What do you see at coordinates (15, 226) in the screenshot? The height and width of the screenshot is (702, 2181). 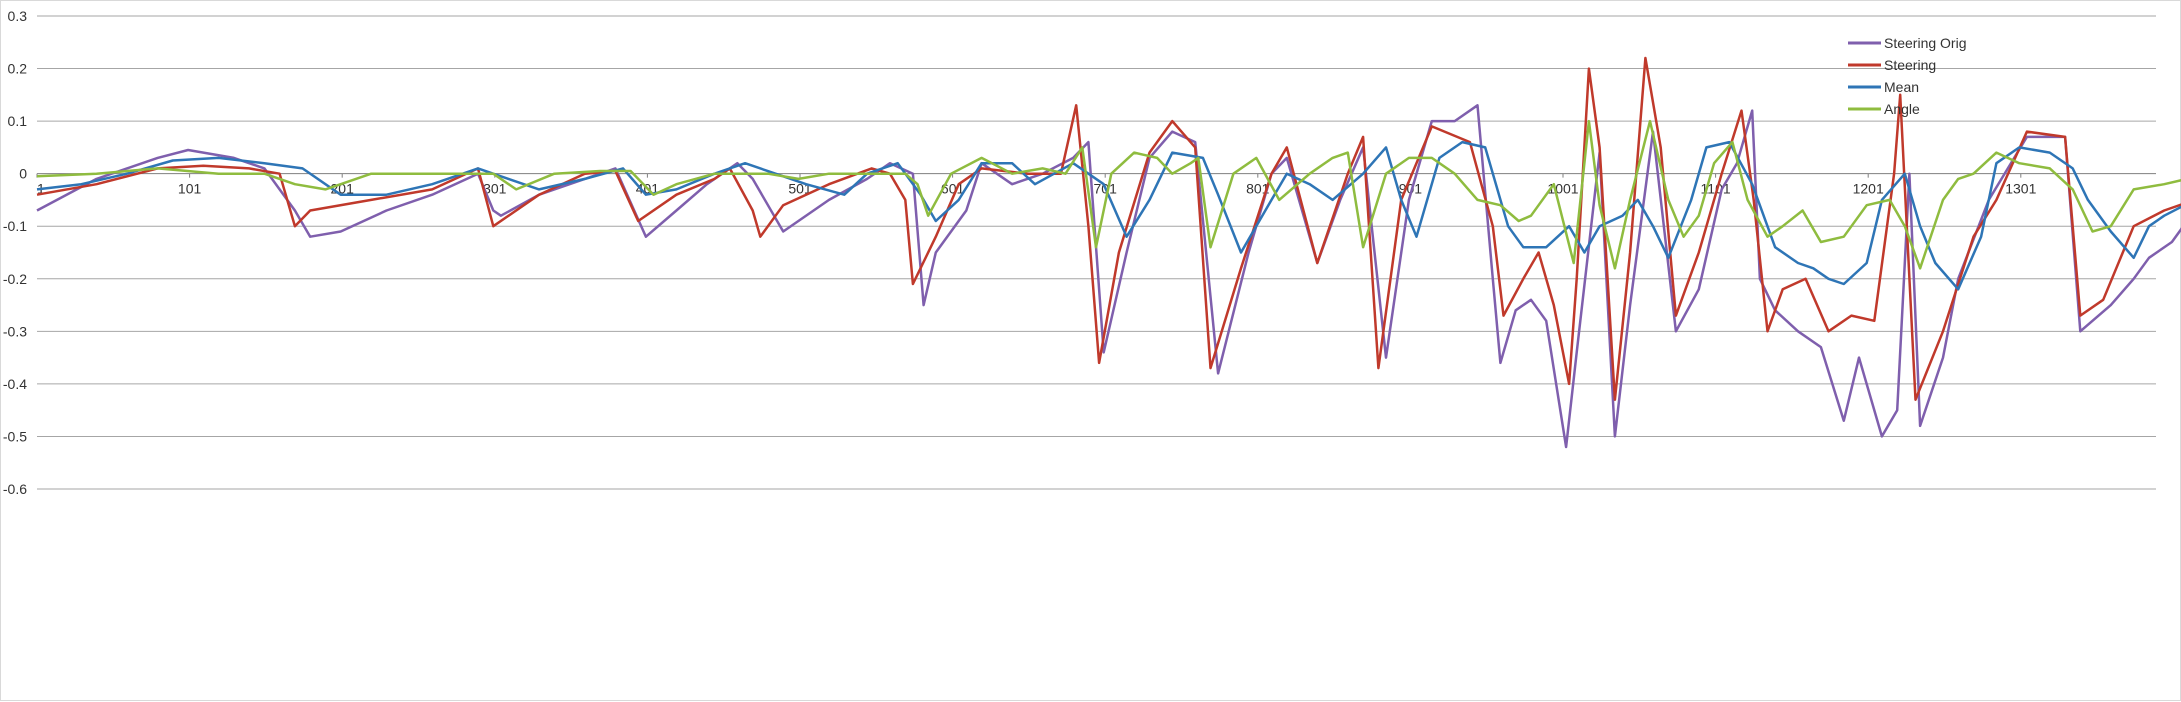 I see `y-tick-label: -0.1` at bounding box center [15, 226].